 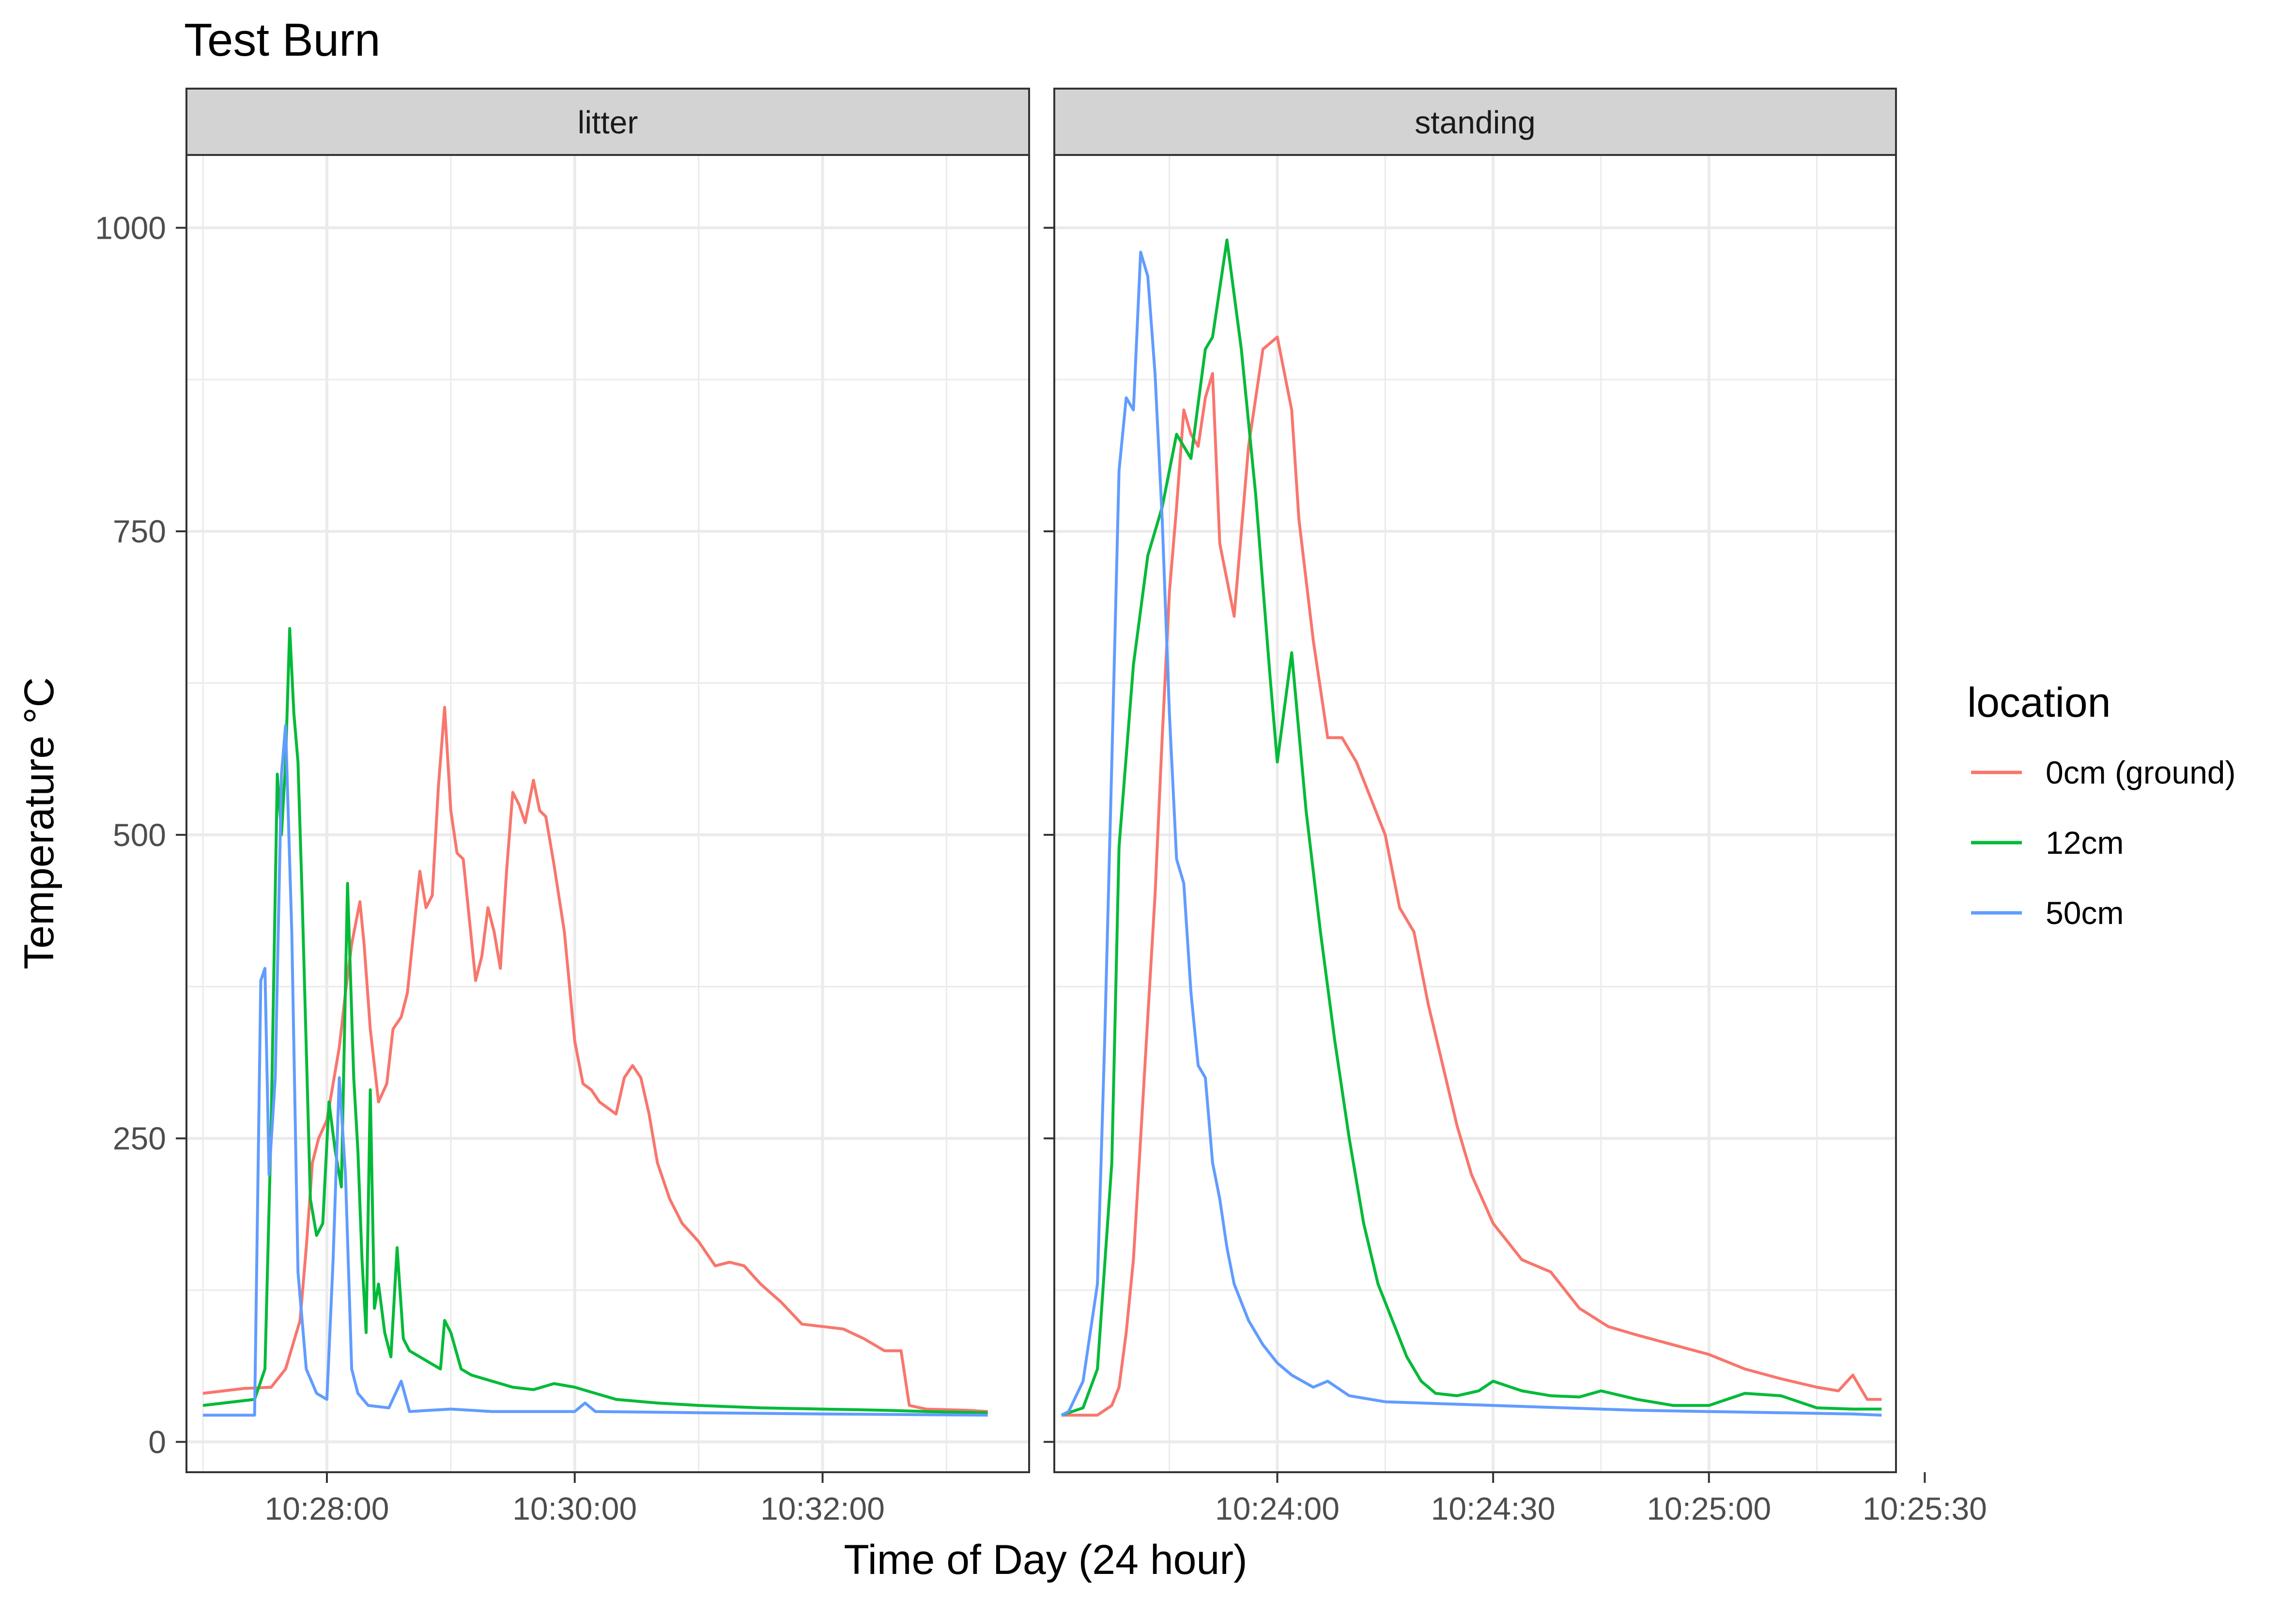 I want to click on y-tick-label: 500, so click(x=139, y=835).